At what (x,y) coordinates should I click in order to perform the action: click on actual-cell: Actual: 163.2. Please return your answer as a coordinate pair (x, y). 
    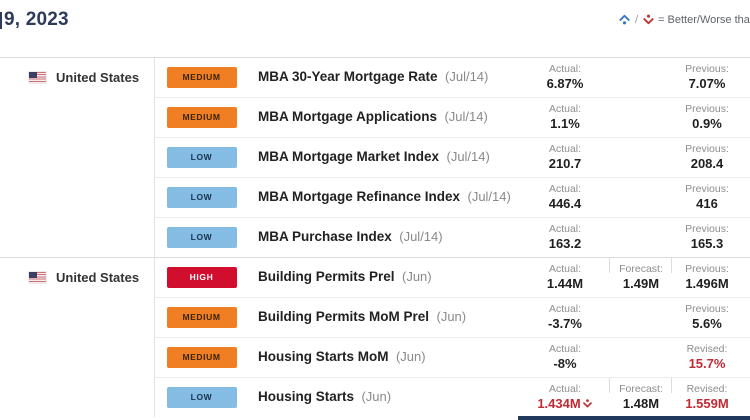
    Looking at the image, I should click on (565, 237).